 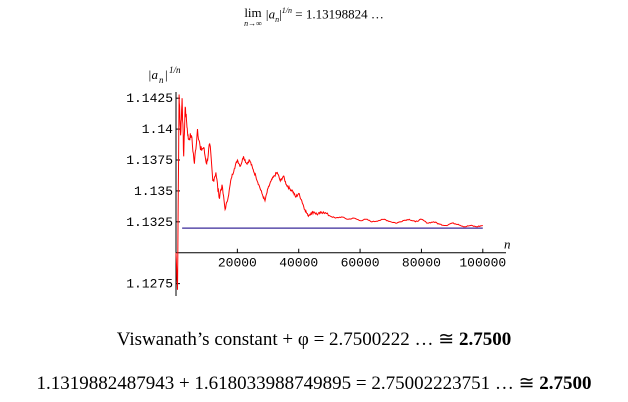 I want to click on abs-close: |, so click(x=280, y=14).